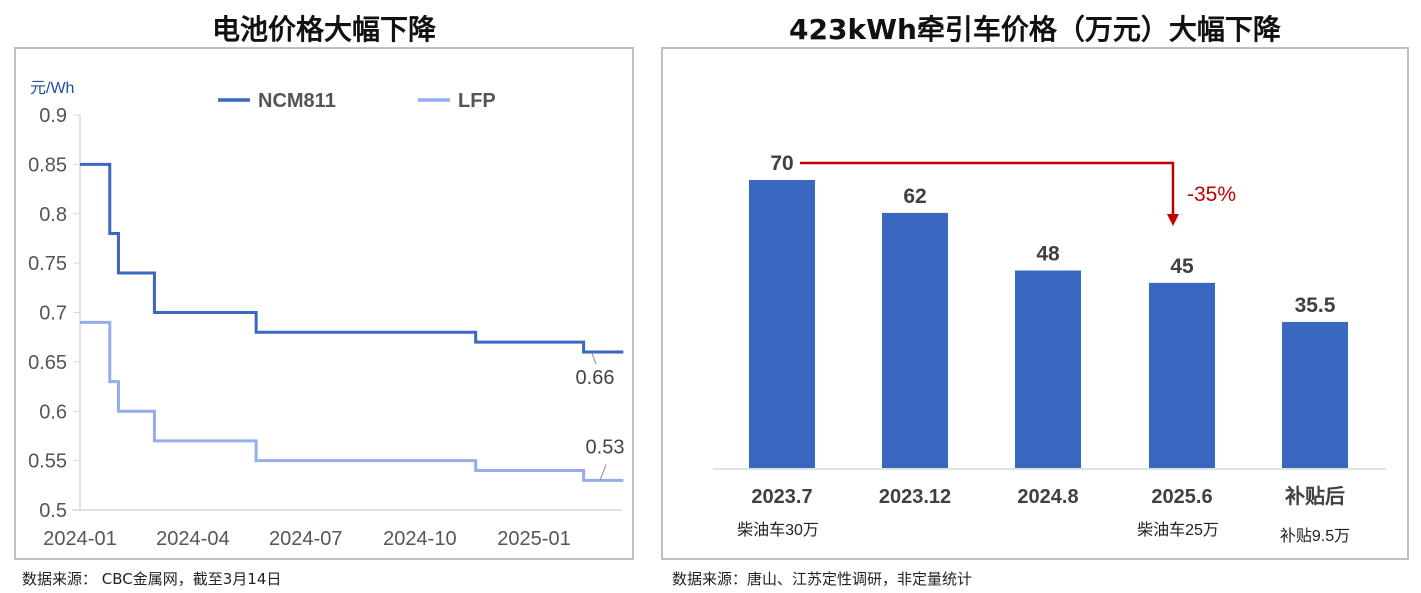  Describe the element at coordinates (595, 378) in the screenshot. I see `end-data-label: 0.66` at that location.